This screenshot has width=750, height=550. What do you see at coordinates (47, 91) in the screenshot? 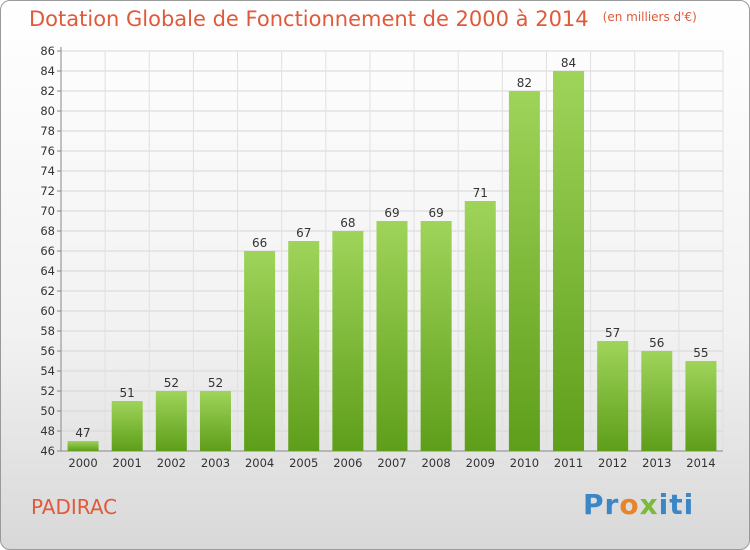
I see `y-tick-label: 82` at bounding box center [47, 91].